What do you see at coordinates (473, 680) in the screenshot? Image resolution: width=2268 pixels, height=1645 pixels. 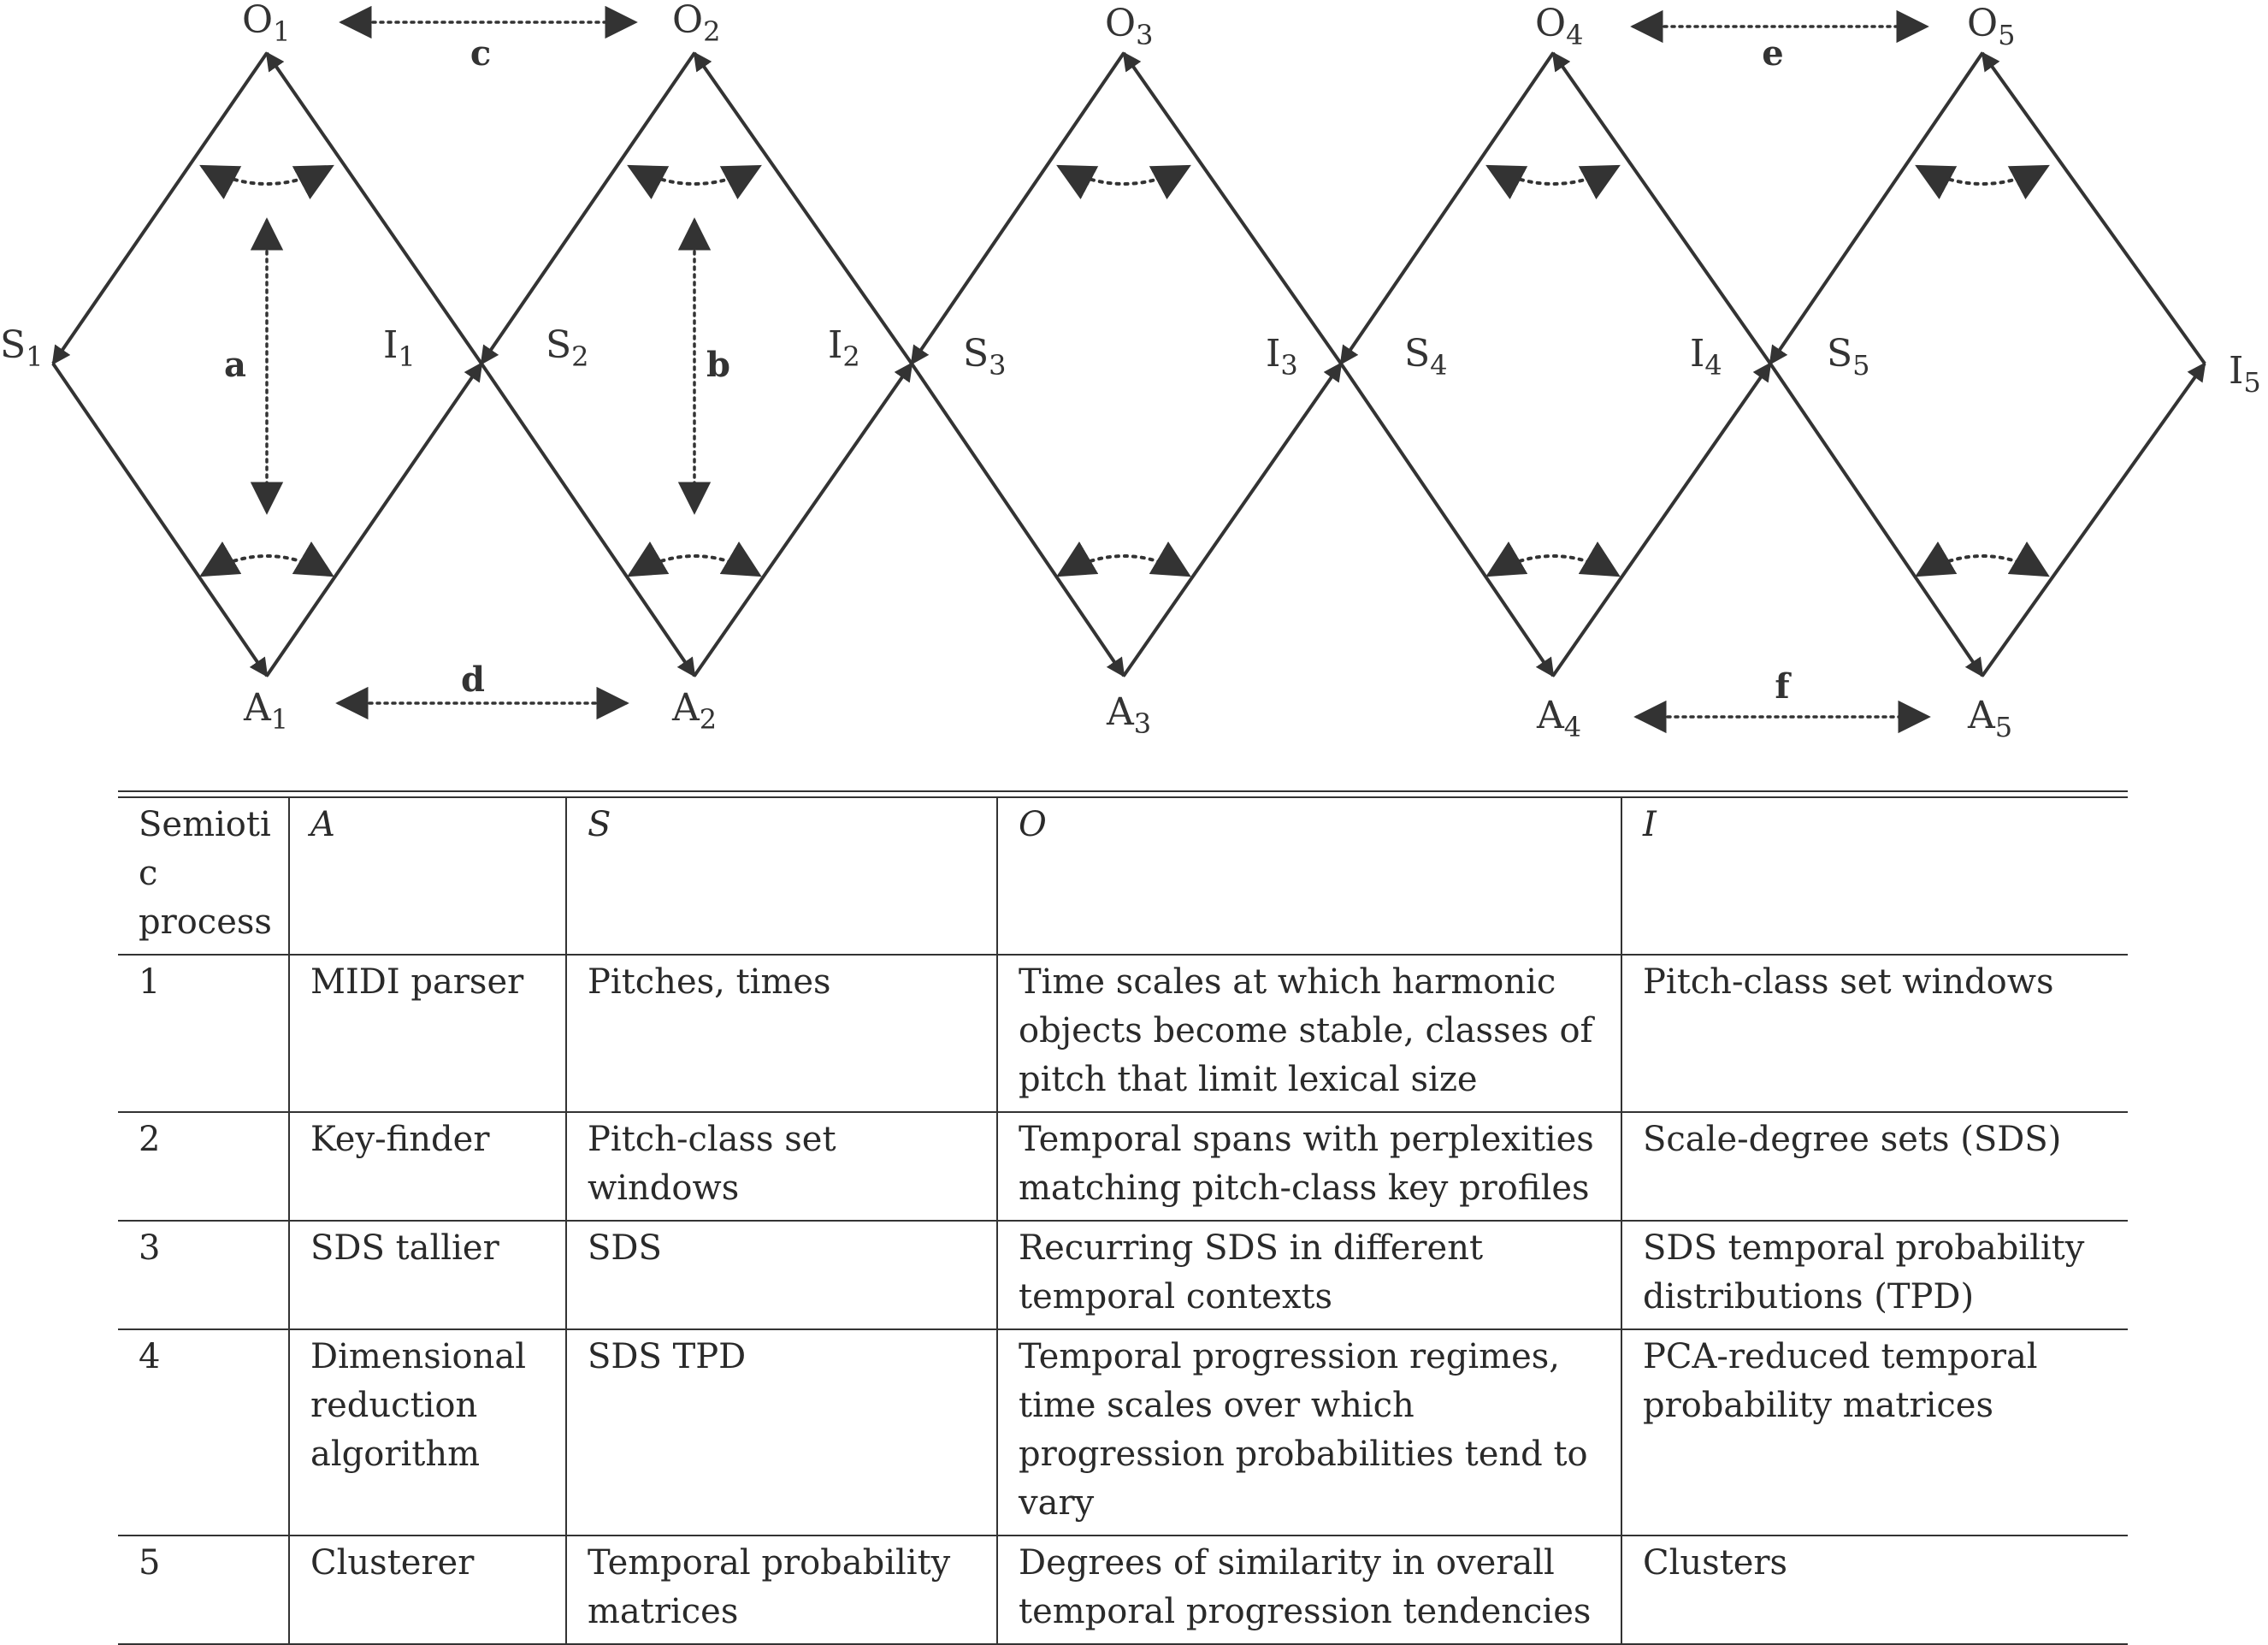 I see `relation-label-d: d` at bounding box center [473, 680].